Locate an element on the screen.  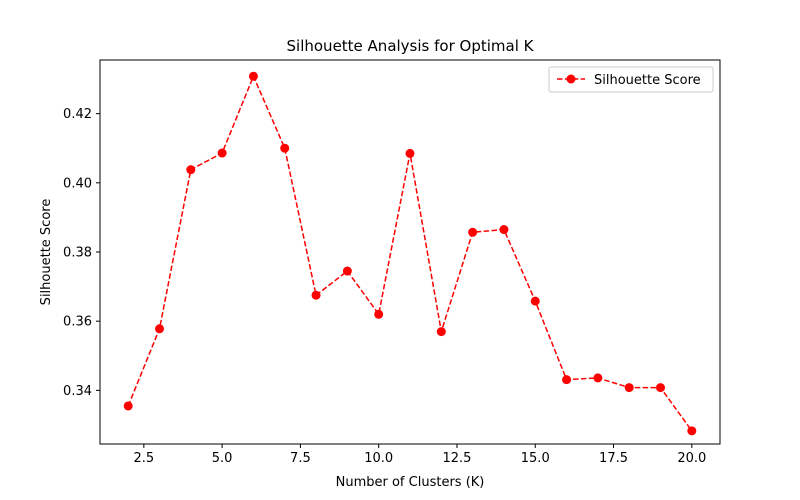
x-tick-label: 10.0 is located at coordinates (378, 458).